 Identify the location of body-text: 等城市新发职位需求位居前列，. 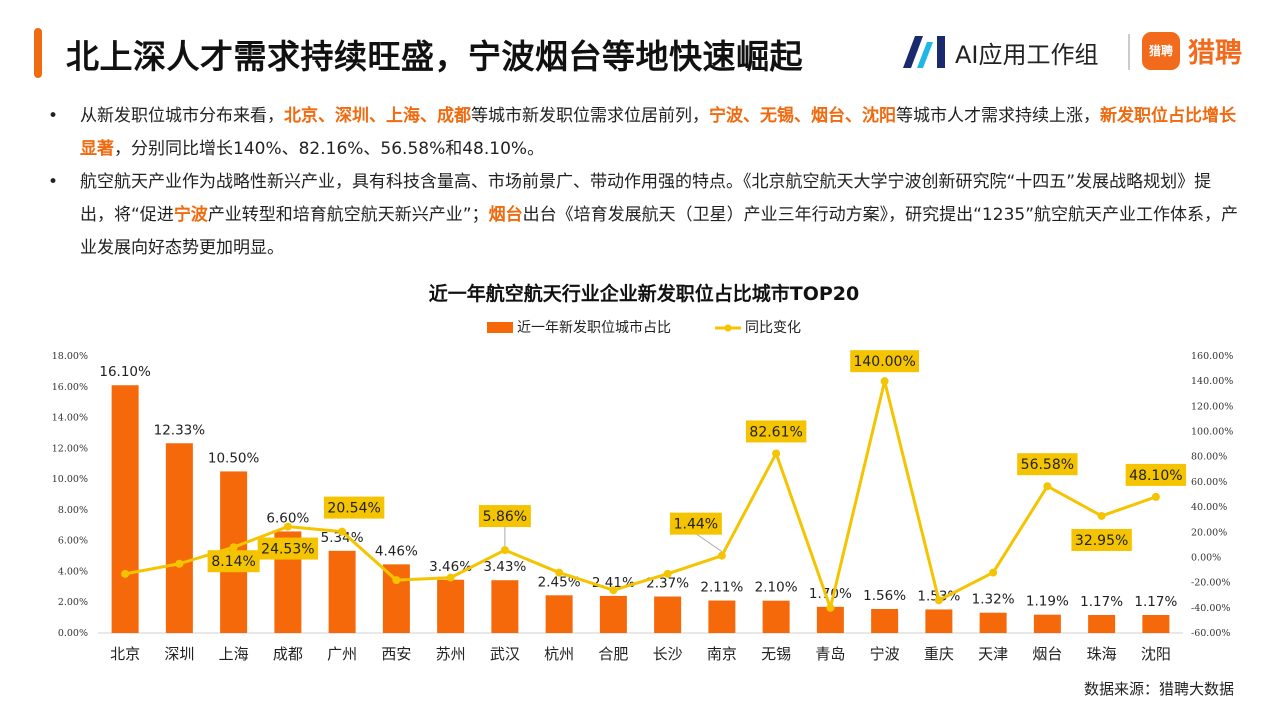
(590, 116).